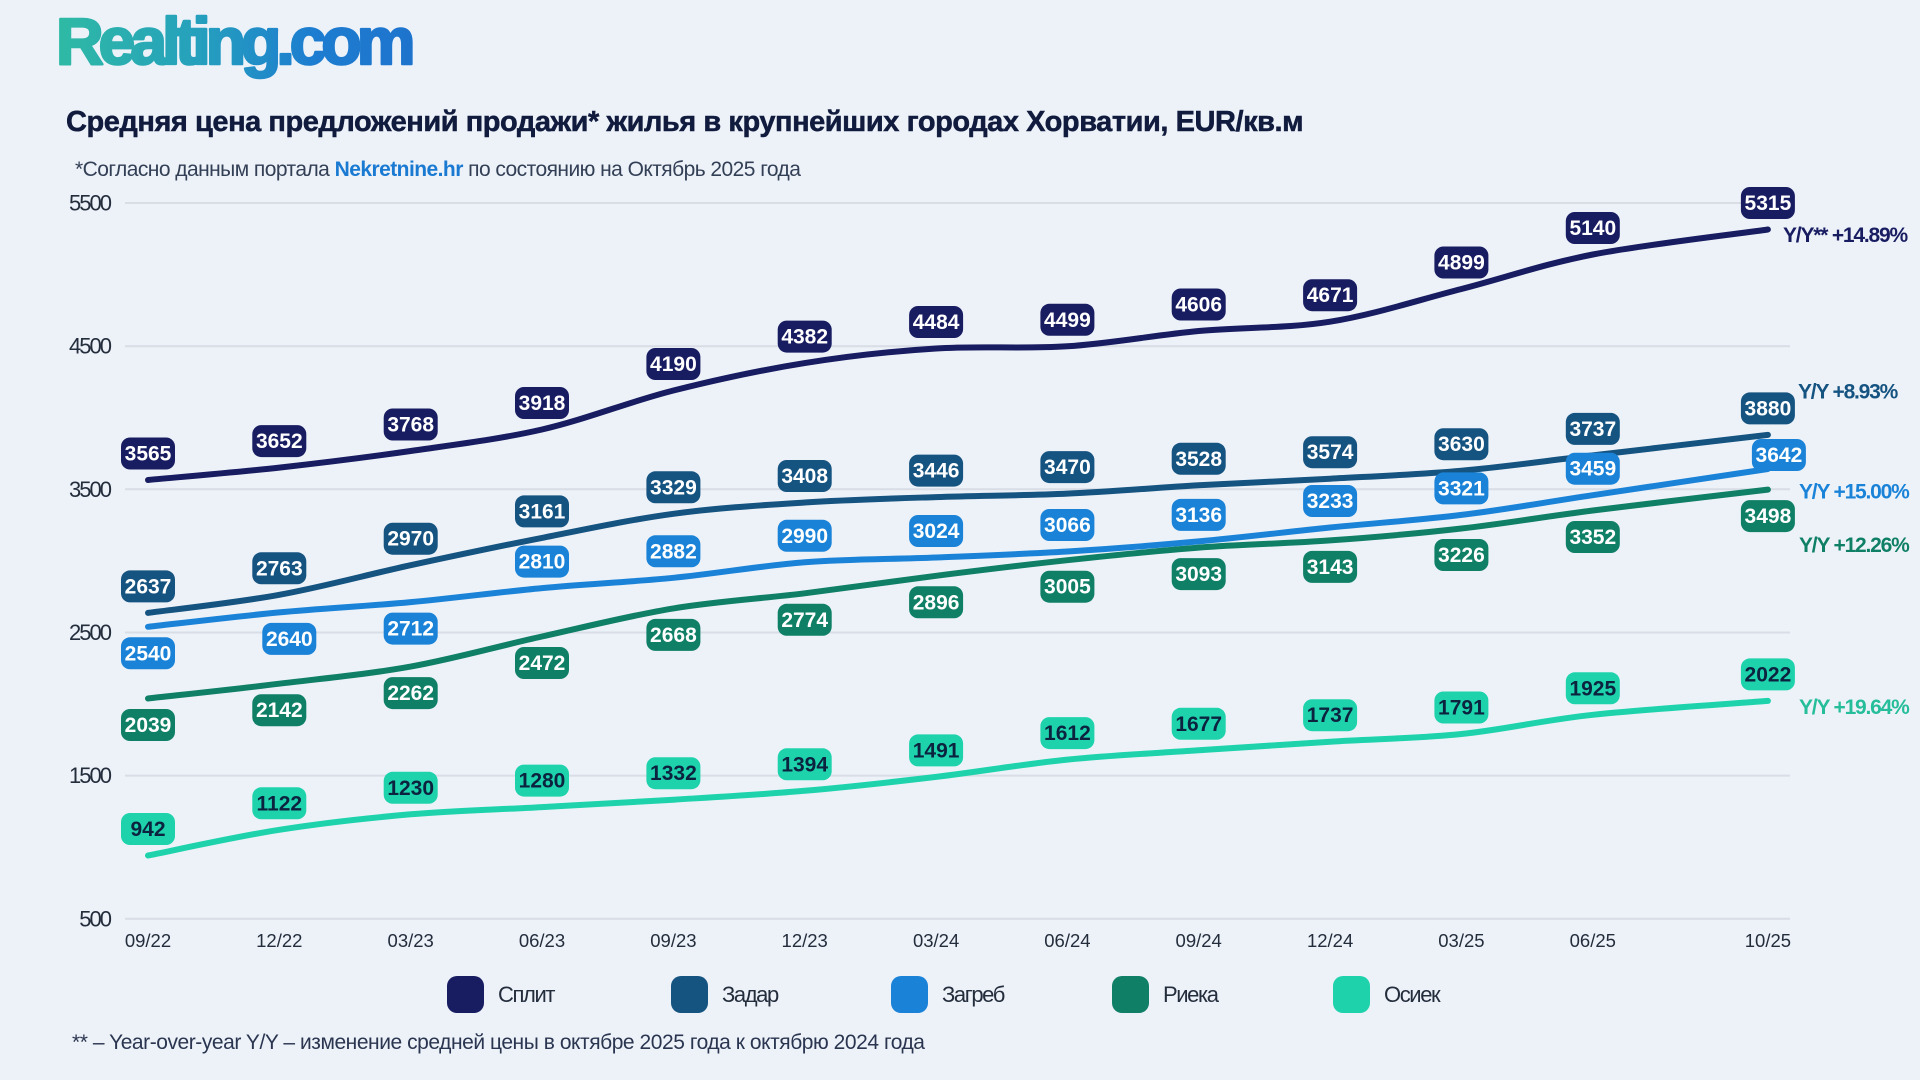  I want to click on svg-text: 1737, so click(1330, 715).